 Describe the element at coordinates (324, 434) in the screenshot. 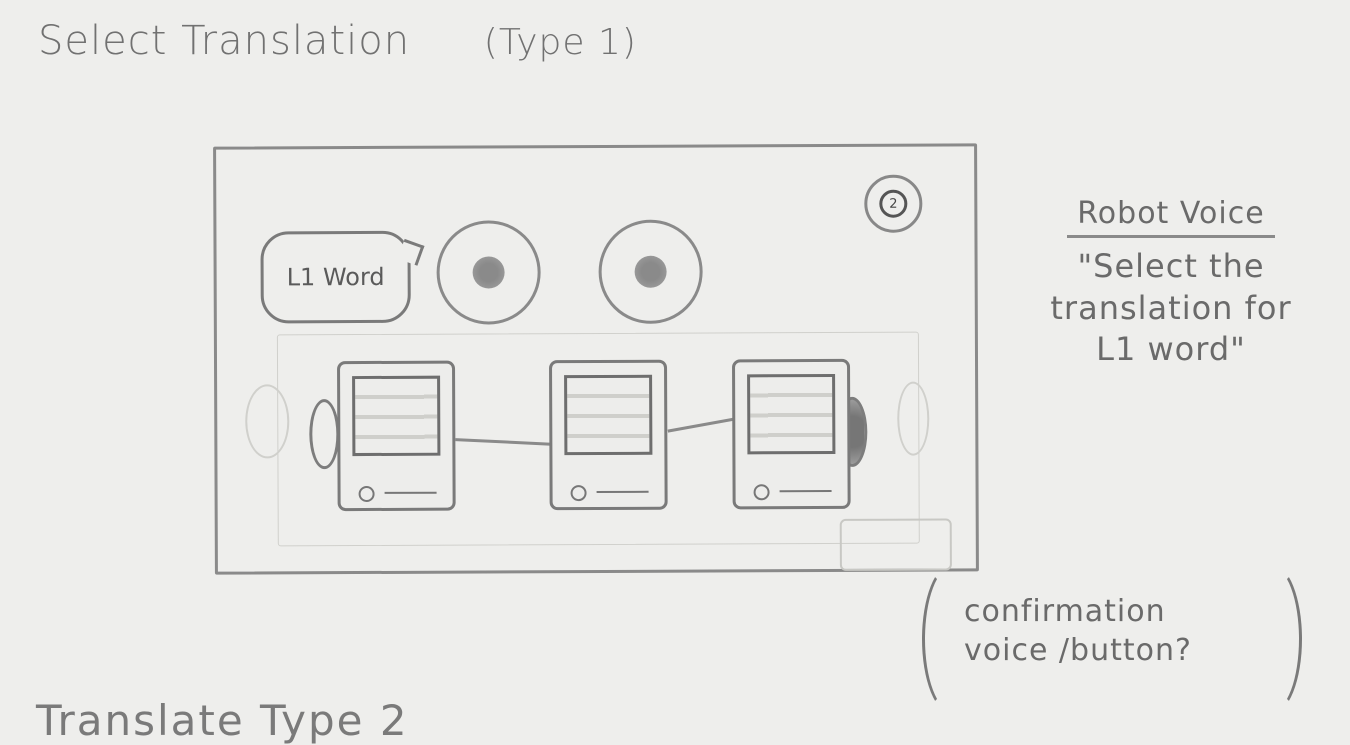

I see `scroll-left-arrow-icon` at that location.